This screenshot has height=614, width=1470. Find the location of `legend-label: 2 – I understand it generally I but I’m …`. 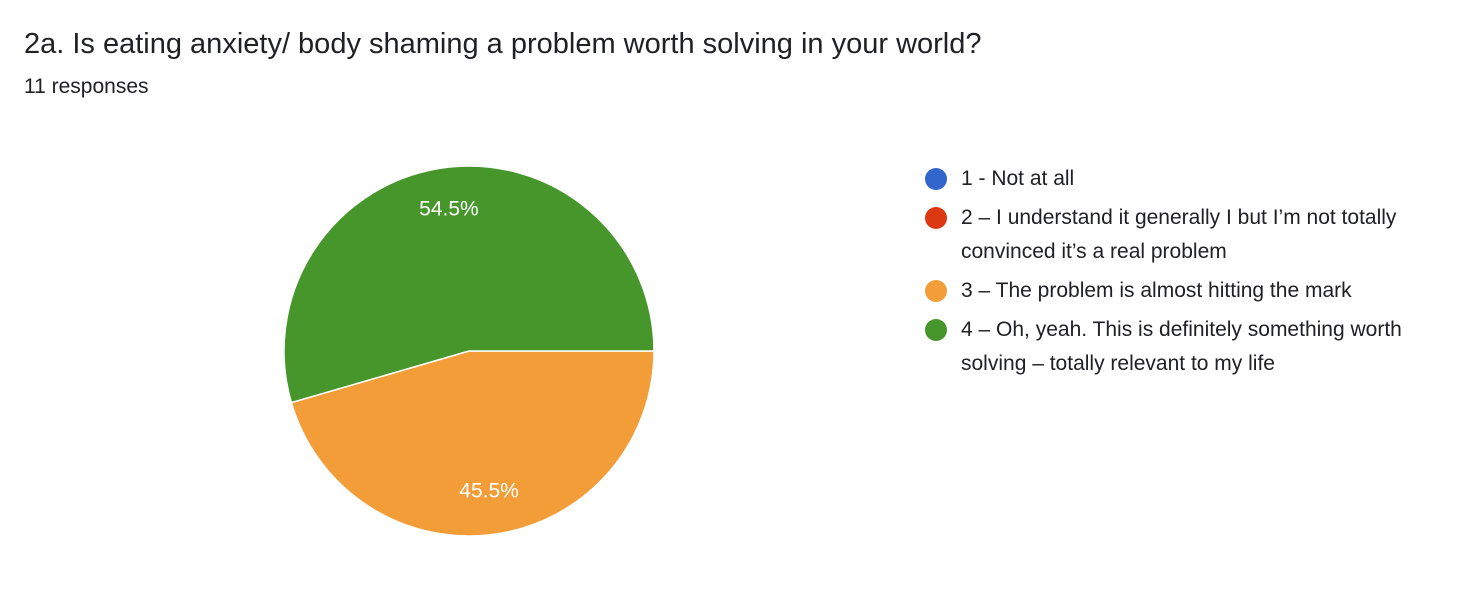

legend-label: 2 – I understand it generally I but I’m … is located at coordinates (1179, 234).